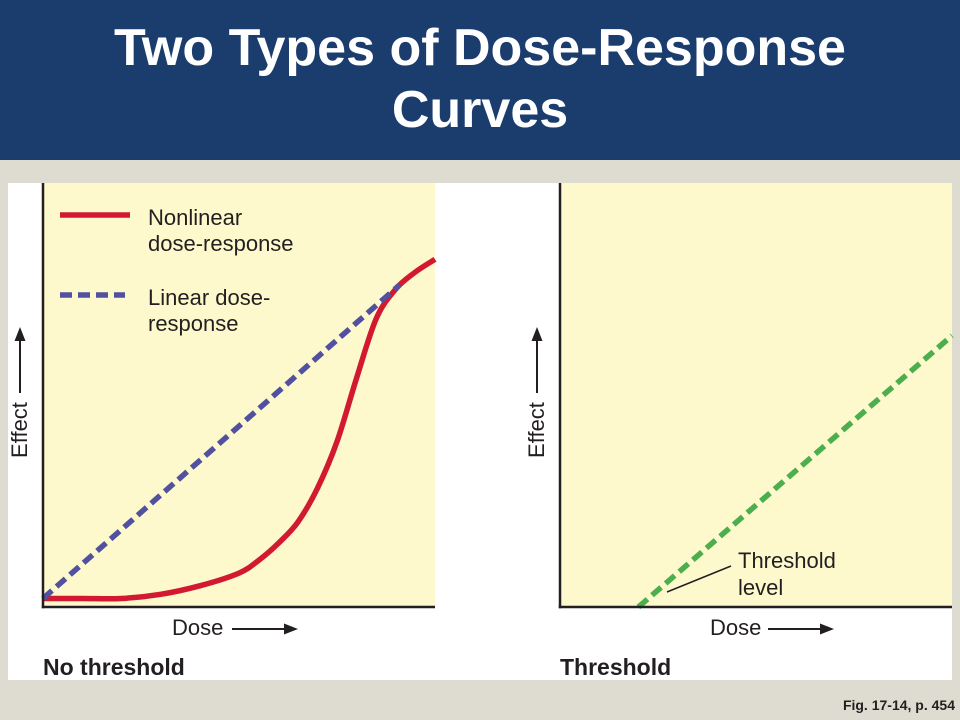 This screenshot has height=720, width=960. What do you see at coordinates (114, 667) in the screenshot?
I see `chart-caption-no-threshold: No threshold` at bounding box center [114, 667].